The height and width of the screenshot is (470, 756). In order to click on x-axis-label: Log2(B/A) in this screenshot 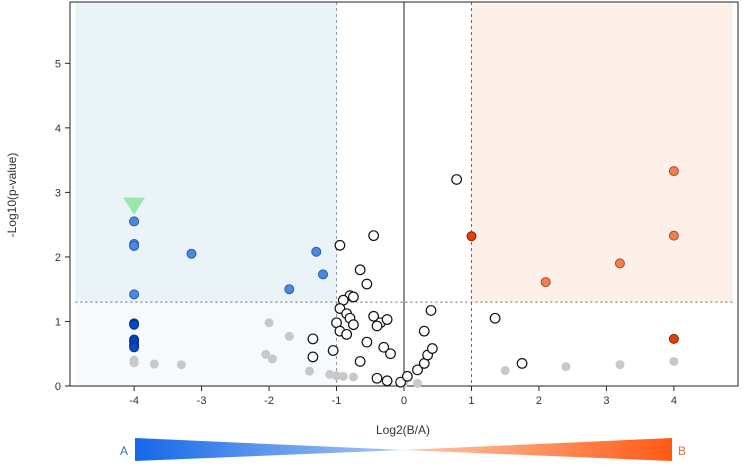, I will do `click(403, 430)`.